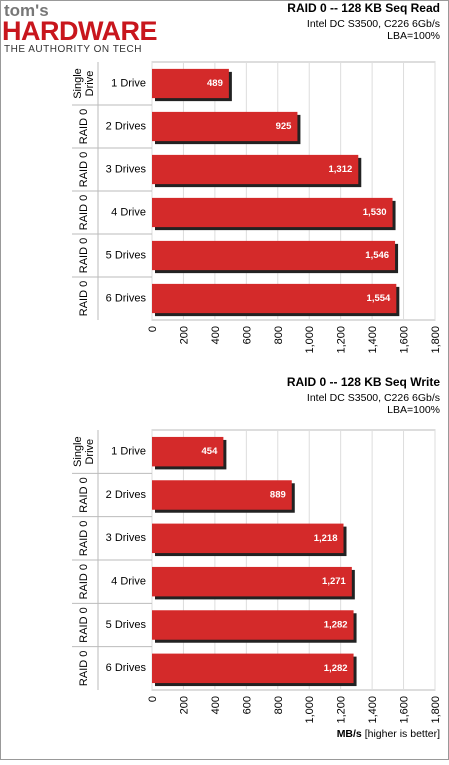 This screenshot has height=765, width=449. Describe the element at coordinates (26, 10) in the screenshot. I see `logo-top: tom's` at that location.